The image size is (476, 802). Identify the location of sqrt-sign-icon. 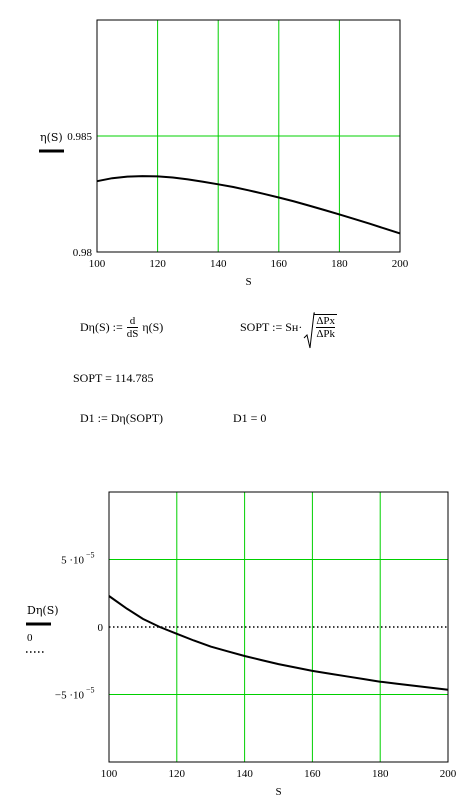
(309, 330).